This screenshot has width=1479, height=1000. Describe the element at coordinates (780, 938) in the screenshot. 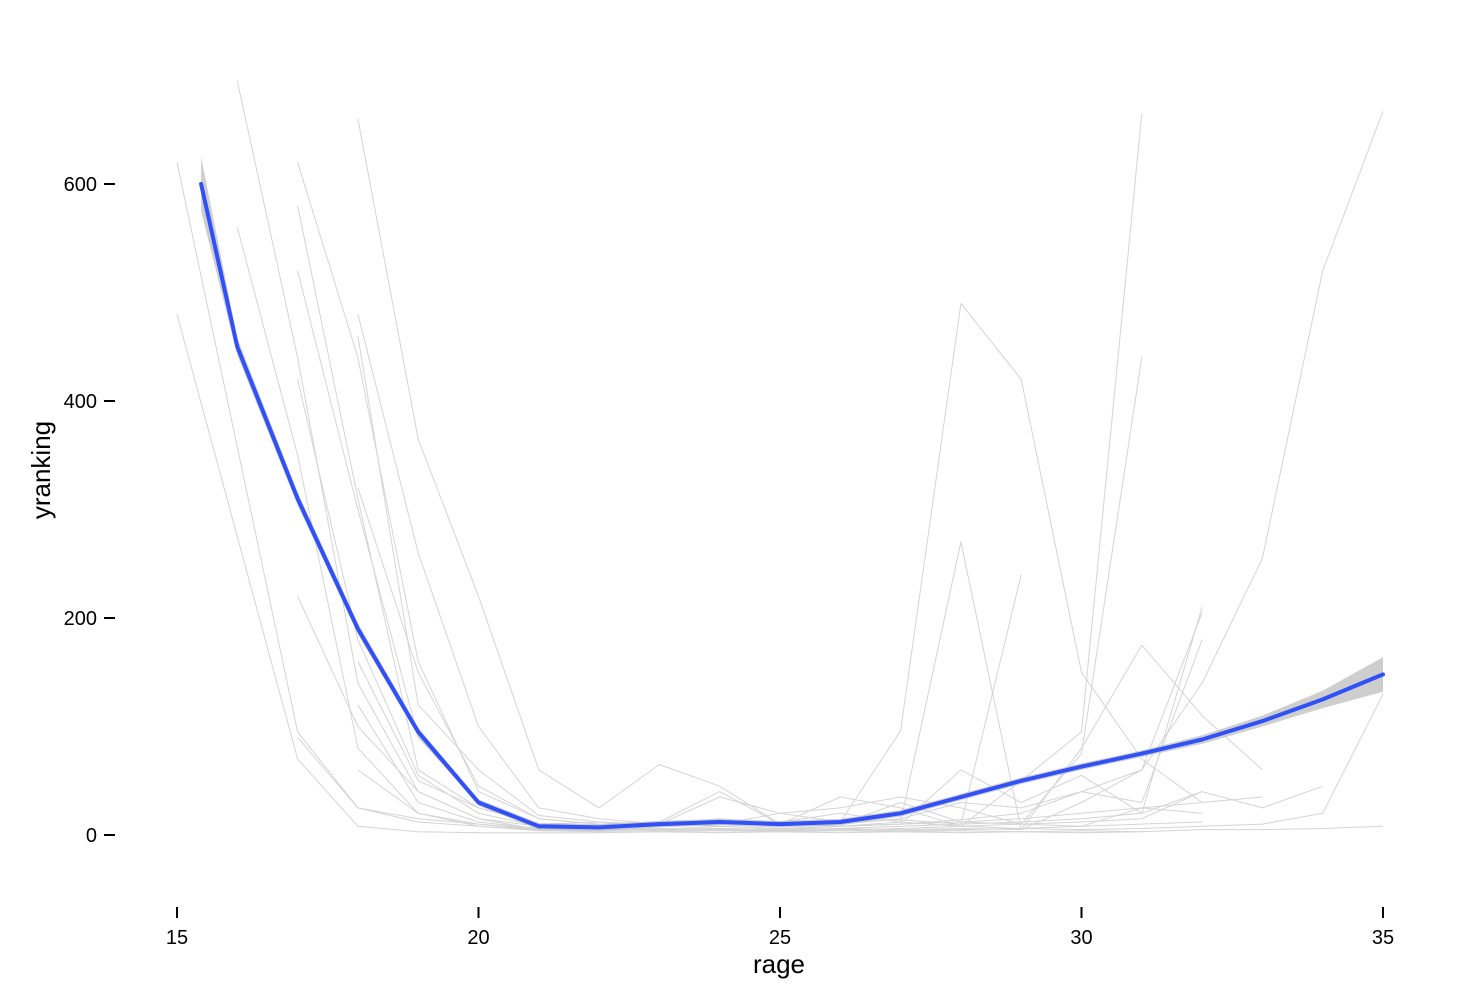

I see `x-tick-label: 25` at that location.